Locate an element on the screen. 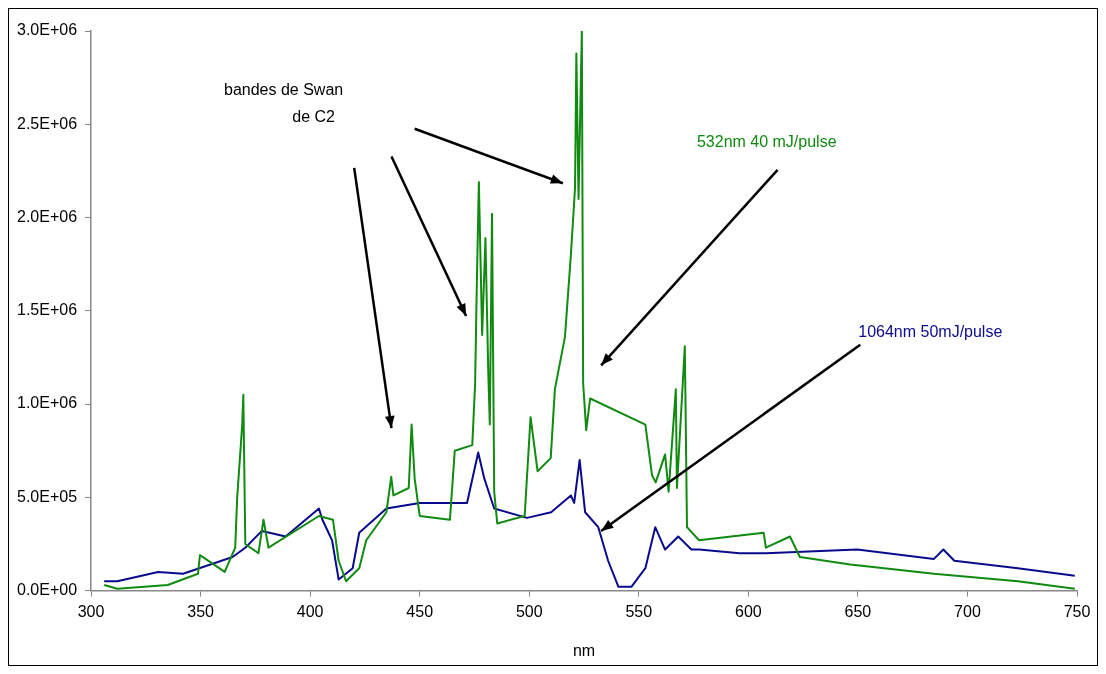 Image resolution: width=1106 pixels, height=674 pixels. y-tick-label: 5.0E+05 is located at coordinates (47, 496).